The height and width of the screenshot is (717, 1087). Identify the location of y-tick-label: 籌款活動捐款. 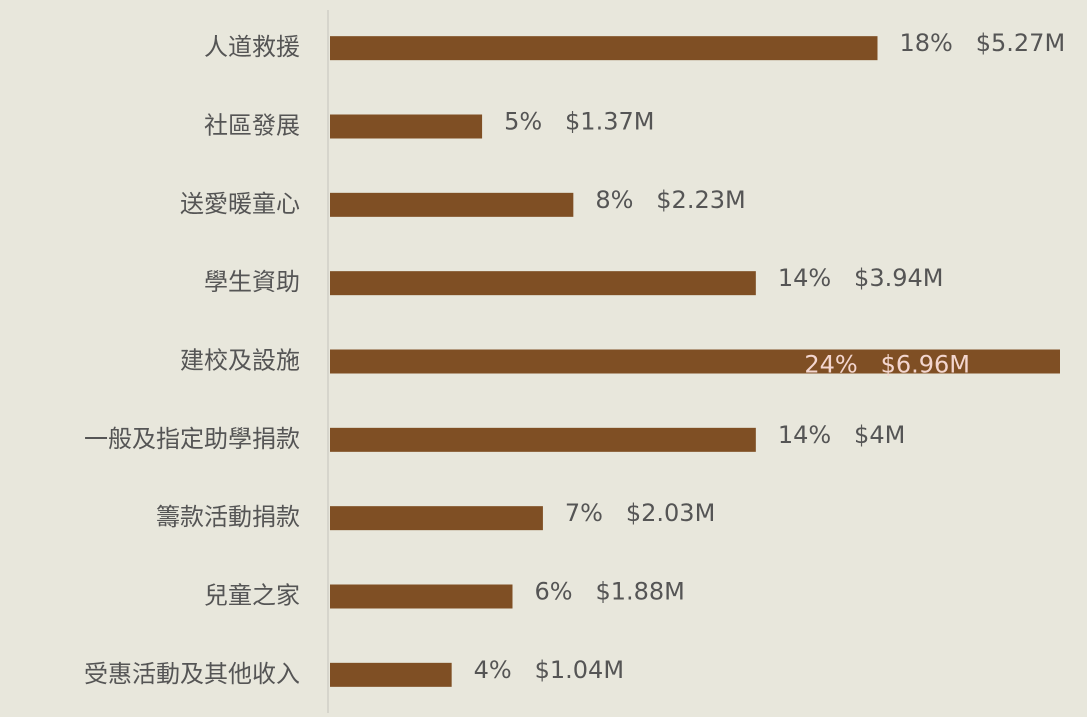
(228, 517).